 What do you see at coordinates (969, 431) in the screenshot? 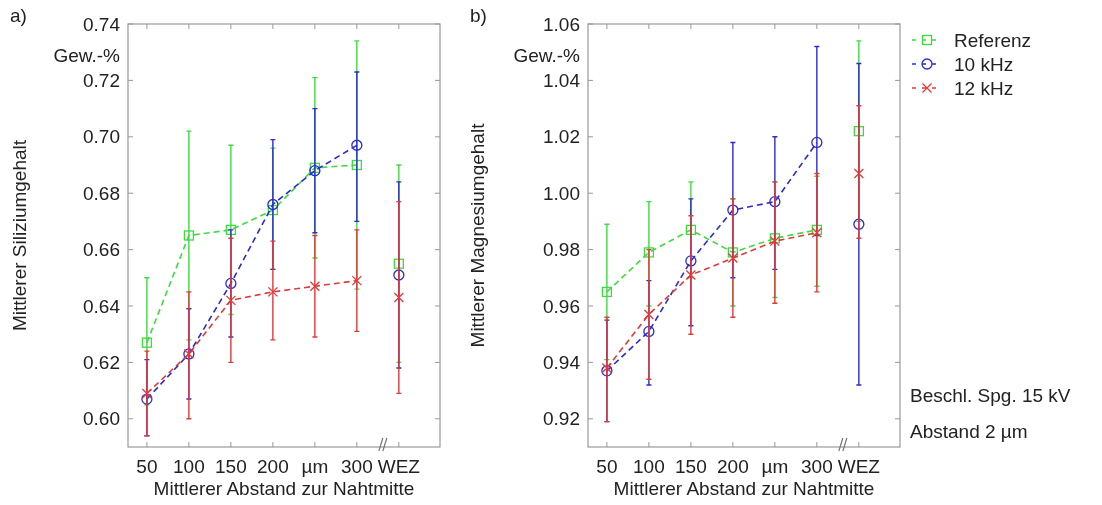
I see `text: Abstand 2 µm` at bounding box center [969, 431].